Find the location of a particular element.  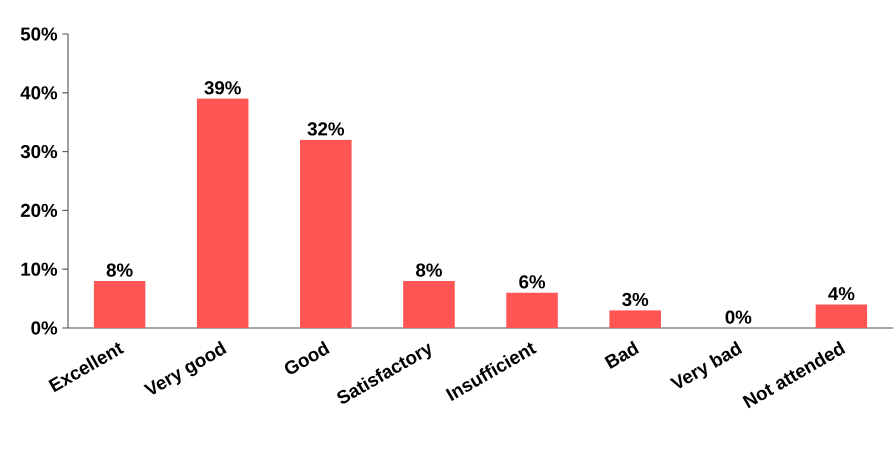

data-label: 0% is located at coordinates (739, 317).